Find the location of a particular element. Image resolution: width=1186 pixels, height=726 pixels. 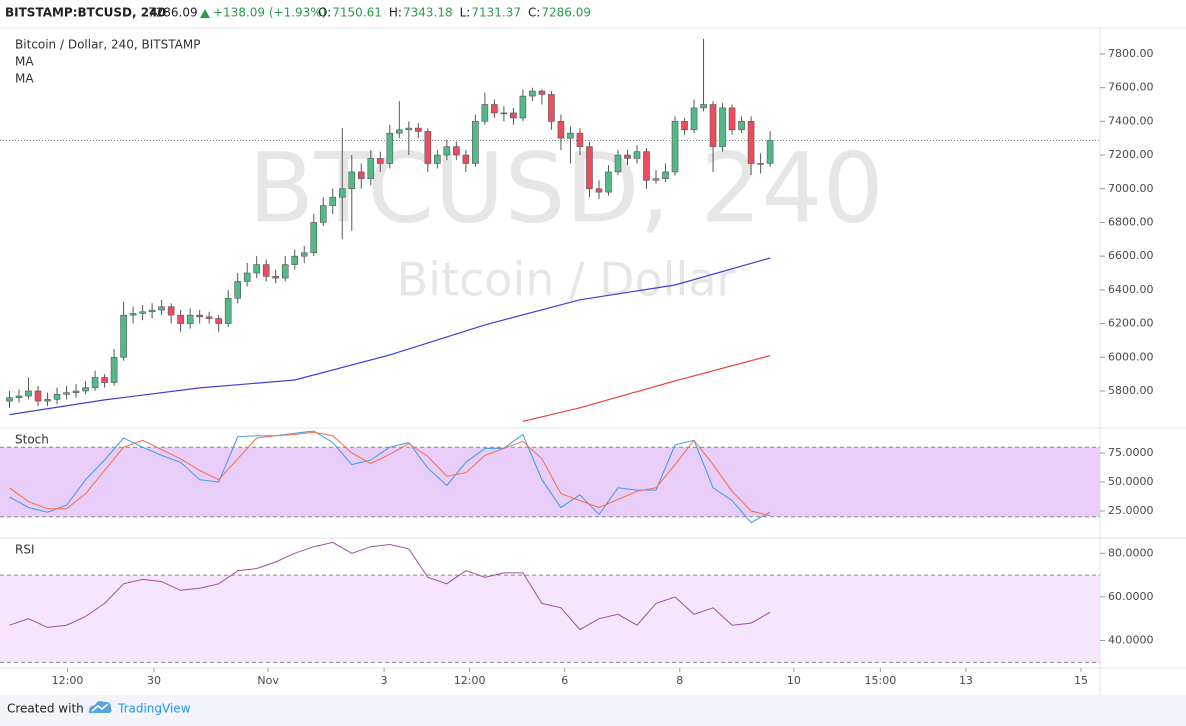

ohlc-label: O: is located at coordinates (324, 13).